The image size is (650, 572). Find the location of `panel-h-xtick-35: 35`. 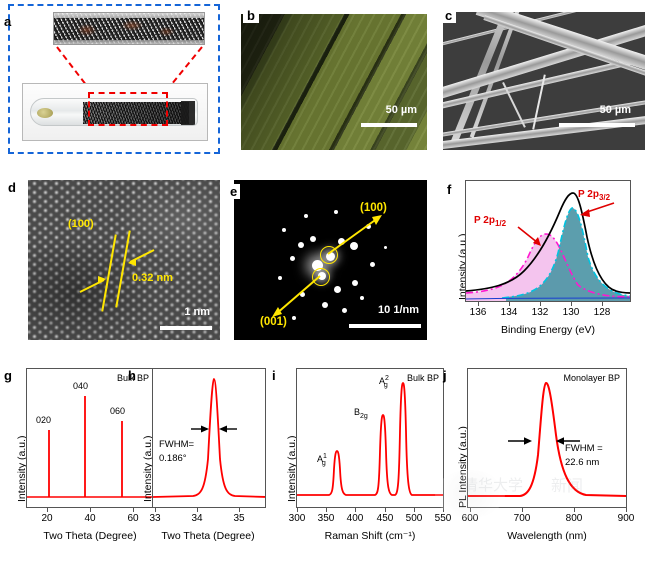

panel-h-xtick-35: 35 is located at coordinates (239, 518).